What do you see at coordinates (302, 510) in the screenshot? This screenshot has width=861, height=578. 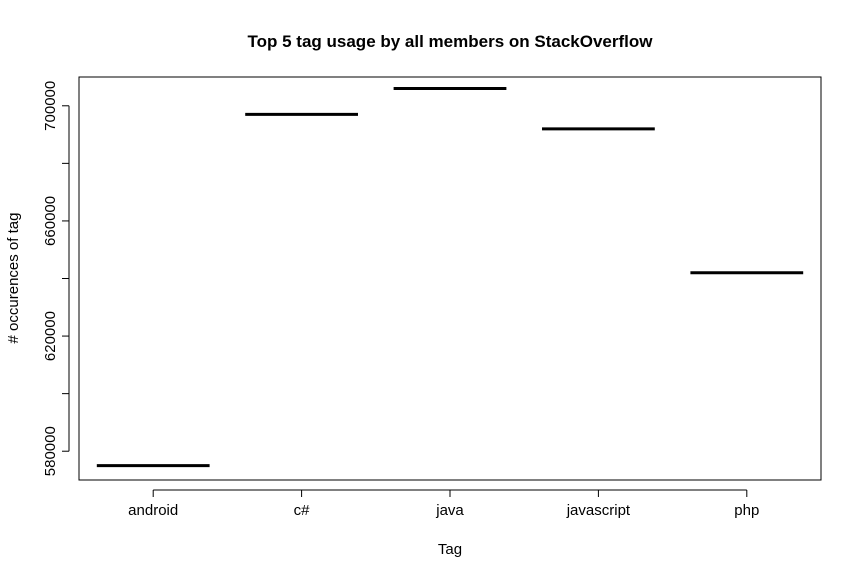 I see `x-tick-label: c#` at bounding box center [302, 510].